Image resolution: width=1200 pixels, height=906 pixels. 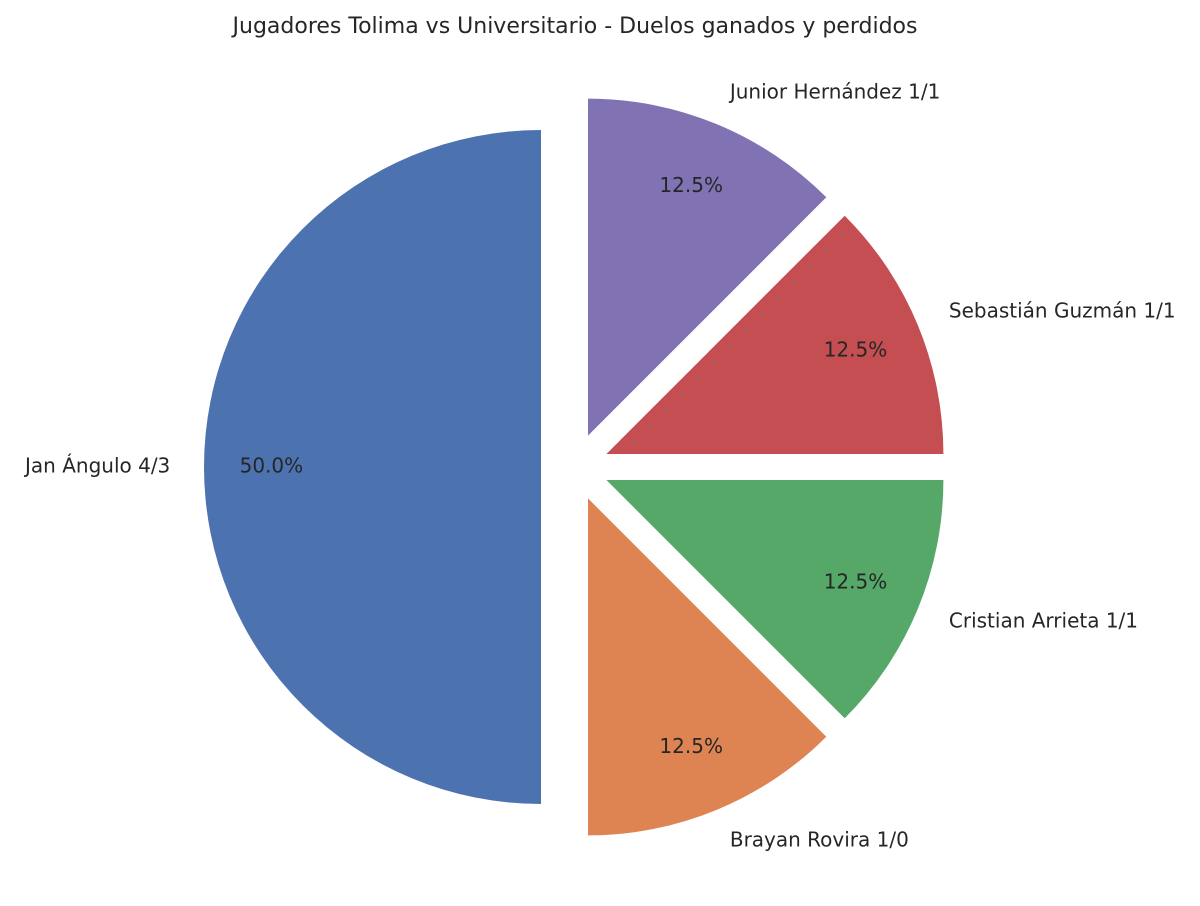 I want to click on slice-label: Junior Hernández 1/1, so click(x=834, y=92).